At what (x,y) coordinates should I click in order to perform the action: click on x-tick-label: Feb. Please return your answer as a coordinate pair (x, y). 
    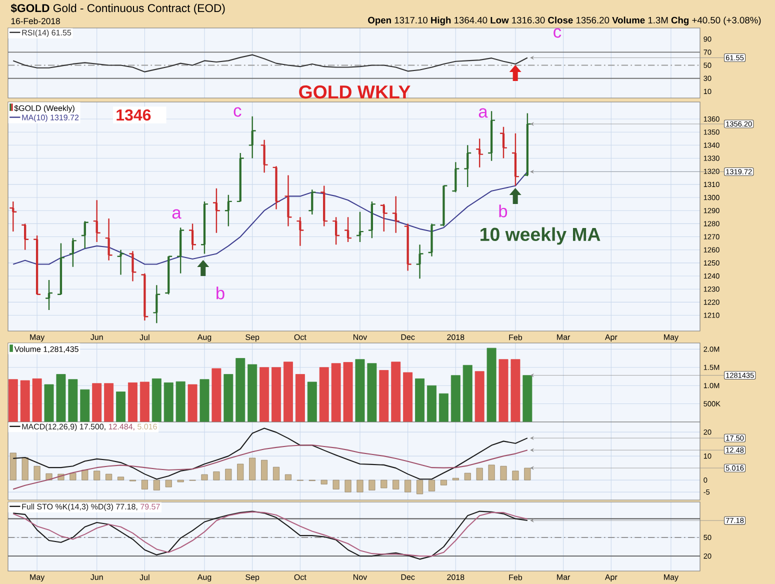
    Looking at the image, I should click on (515, 337).